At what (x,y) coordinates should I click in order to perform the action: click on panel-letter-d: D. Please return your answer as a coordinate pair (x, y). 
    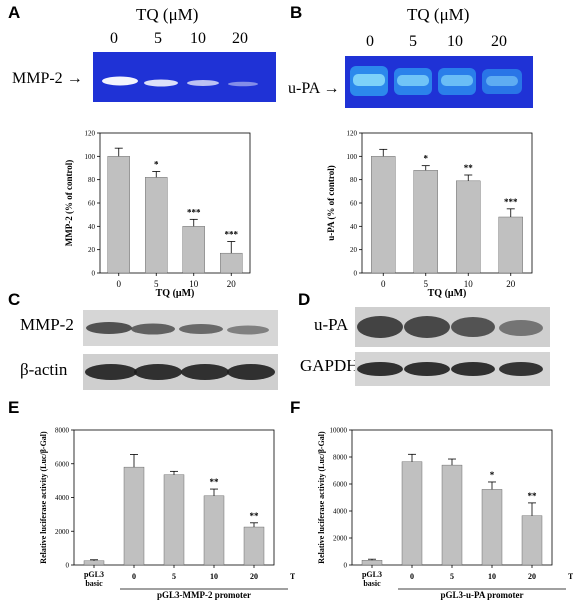
    Looking at the image, I should click on (304, 299).